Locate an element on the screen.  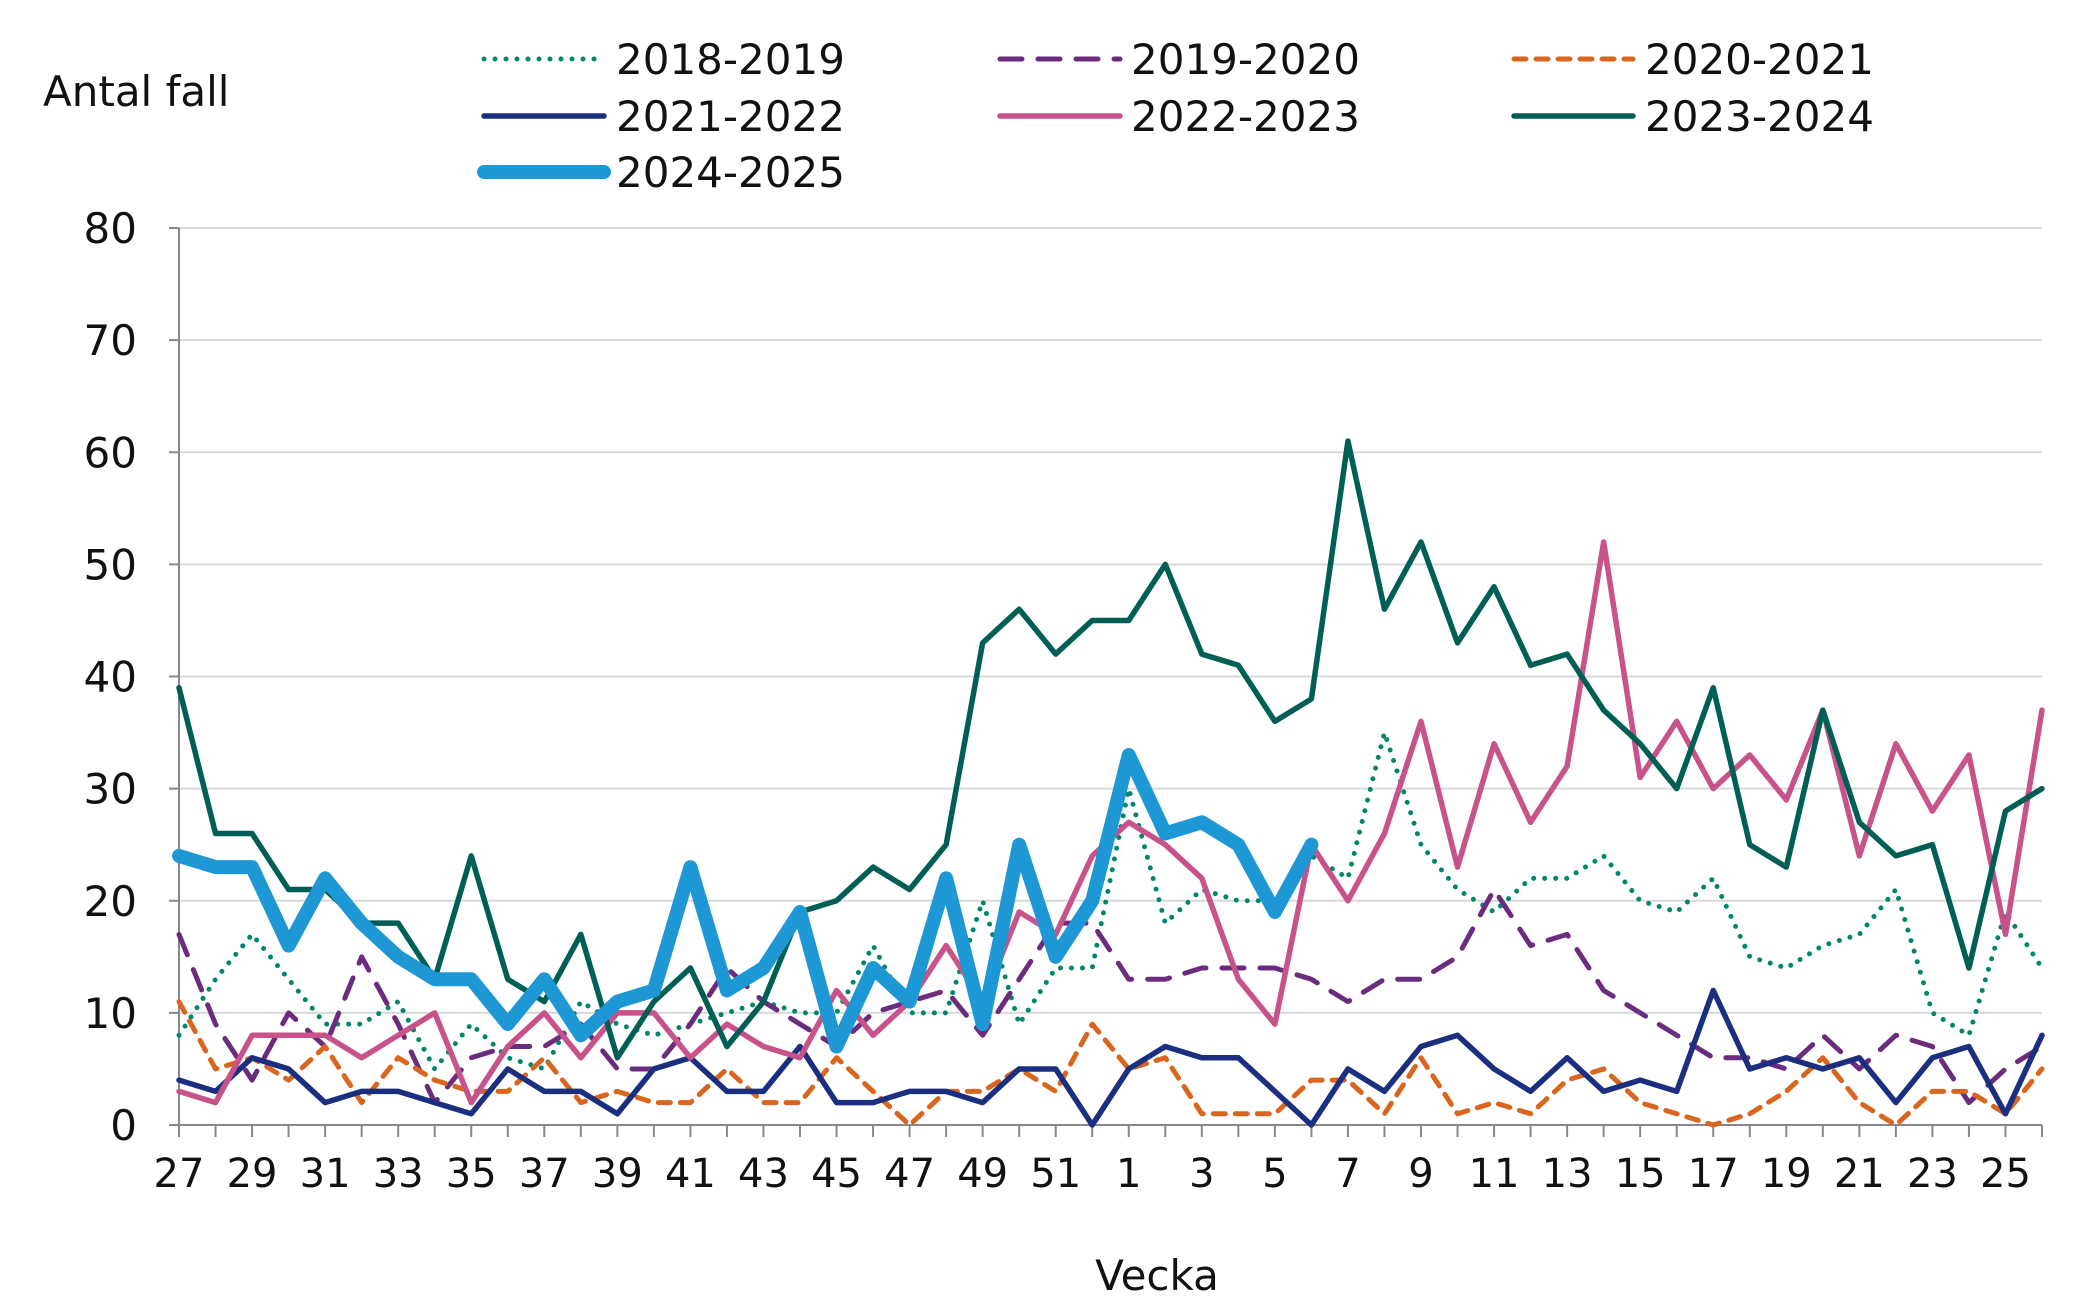
x-tick-label: 17 is located at coordinates (1713, 1174).